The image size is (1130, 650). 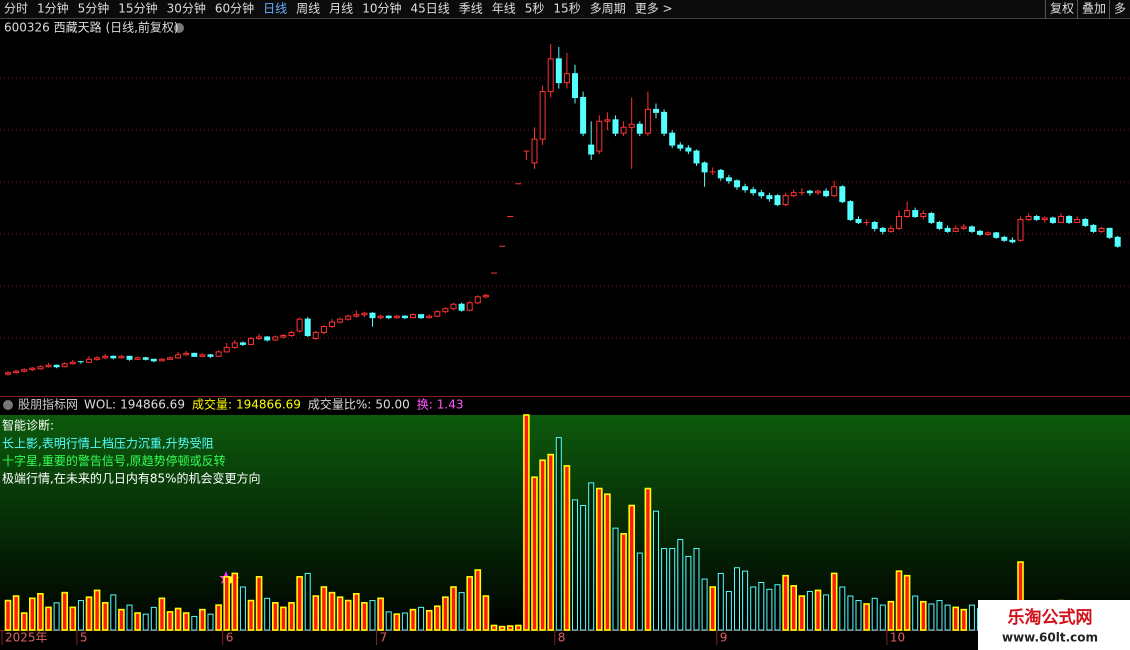 I want to click on date-label: 8, so click(x=562, y=638).